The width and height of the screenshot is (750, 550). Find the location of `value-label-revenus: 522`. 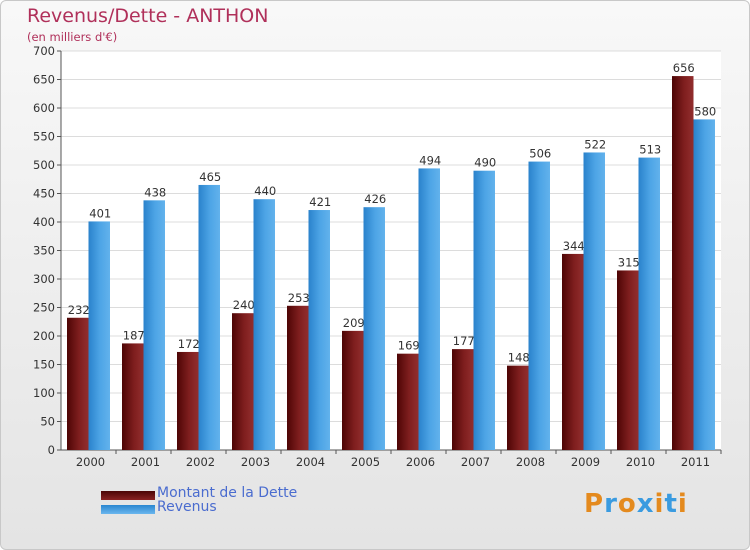

value-label-revenus: 522 is located at coordinates (595, 144).